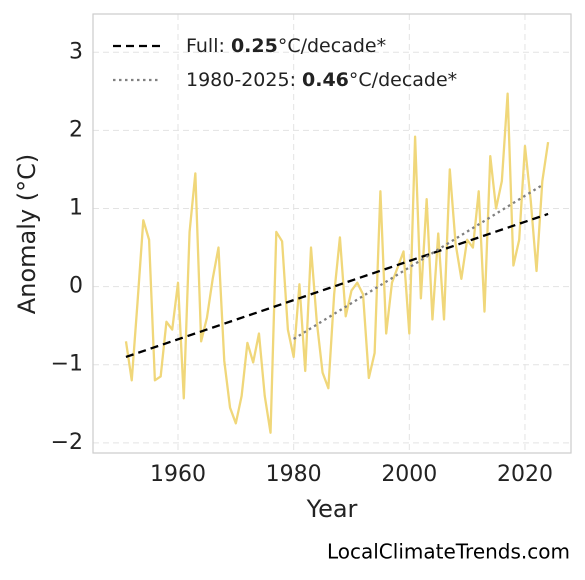 Image resolution: width=585 pixels, height=580 pixels. I want to click on legend-label: 1980-2025: 0.46°C/decade*, so click(321, 80).